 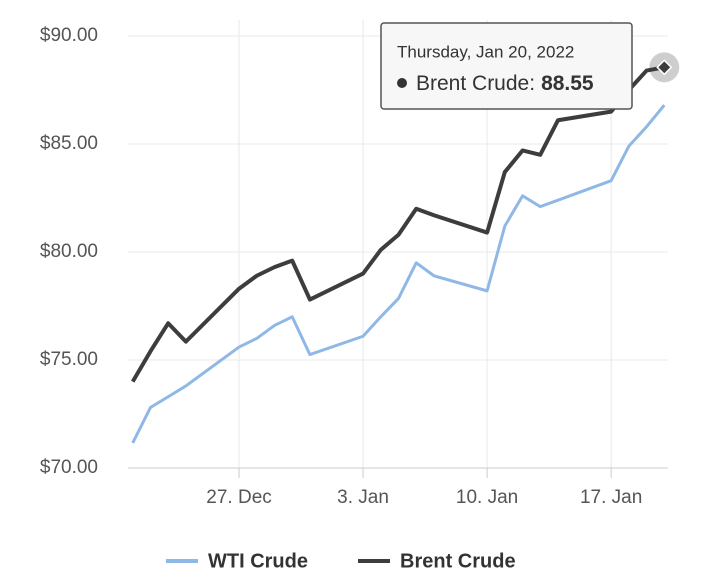 I want to click on x-tick-label: 17. Jan, so click(x=611, y=497).